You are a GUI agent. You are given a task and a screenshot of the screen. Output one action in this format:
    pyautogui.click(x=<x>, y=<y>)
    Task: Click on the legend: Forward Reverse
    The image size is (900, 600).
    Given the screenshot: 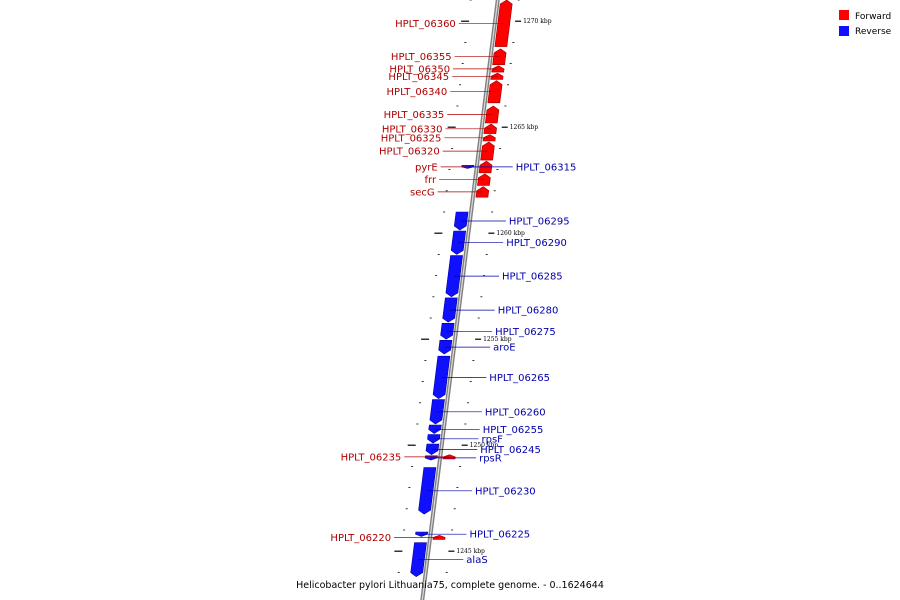 What is the action you would take?
    pyautogui.click(x=865, y=23)
    